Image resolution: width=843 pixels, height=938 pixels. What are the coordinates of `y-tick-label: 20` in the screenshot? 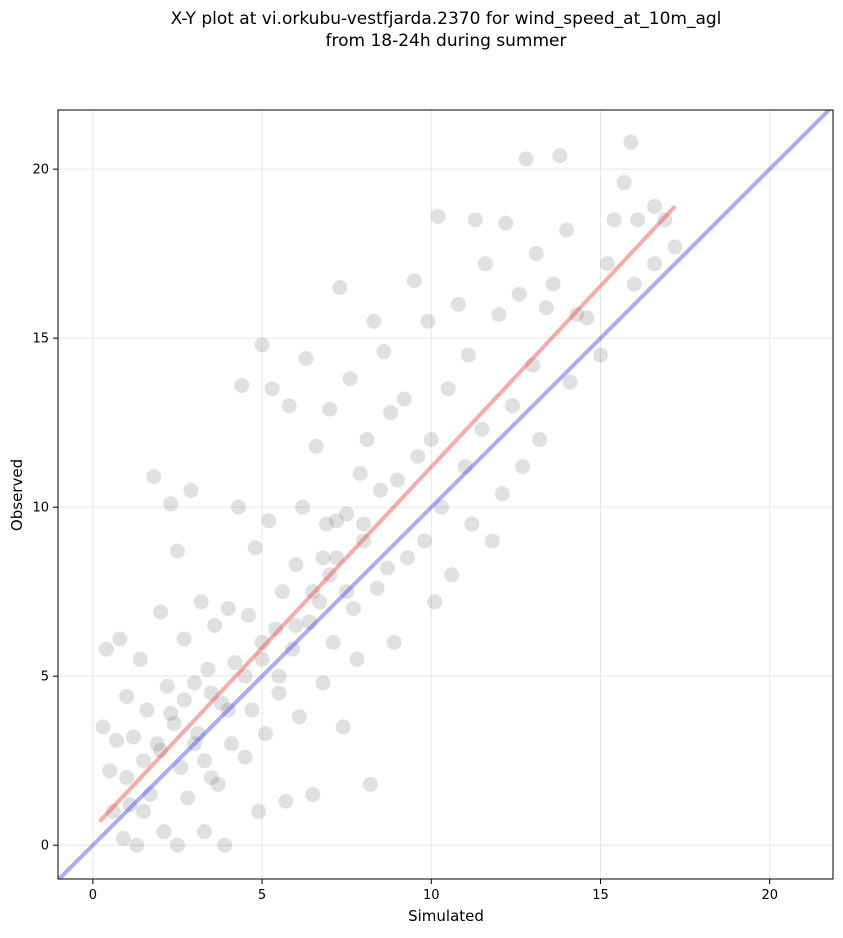 It's located at (40, 170).